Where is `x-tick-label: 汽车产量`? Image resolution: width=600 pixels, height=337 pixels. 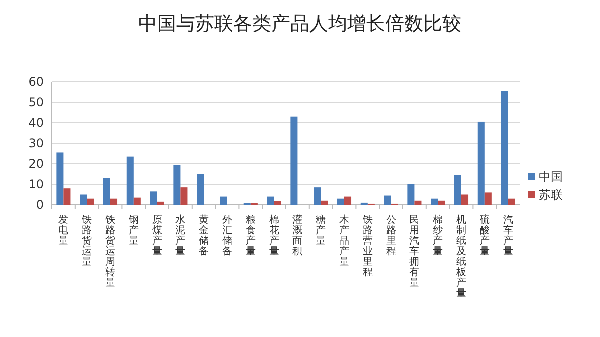
x-tick-label: 汽车产量 is located at coordinates (508, 236).